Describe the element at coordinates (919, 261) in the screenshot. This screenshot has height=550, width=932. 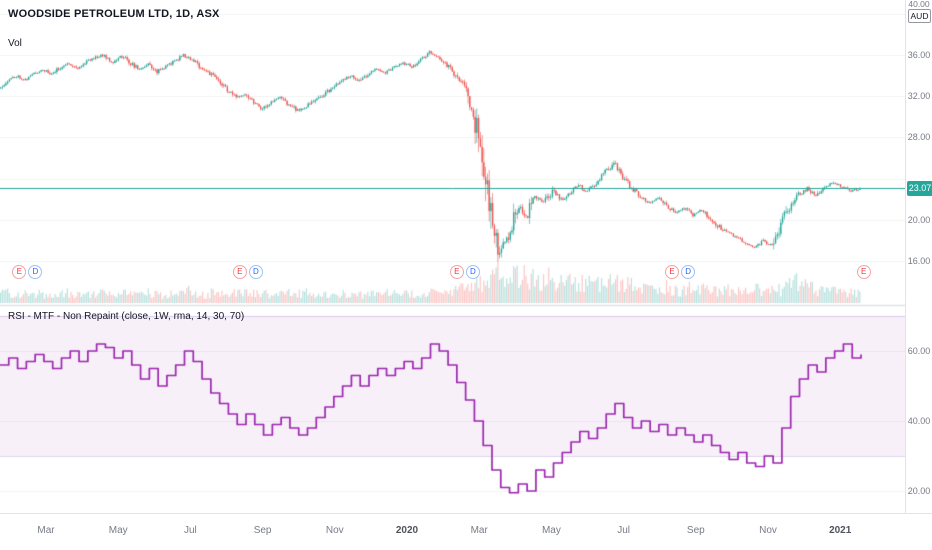
I see `price-axis-label: 16.00` at that location.